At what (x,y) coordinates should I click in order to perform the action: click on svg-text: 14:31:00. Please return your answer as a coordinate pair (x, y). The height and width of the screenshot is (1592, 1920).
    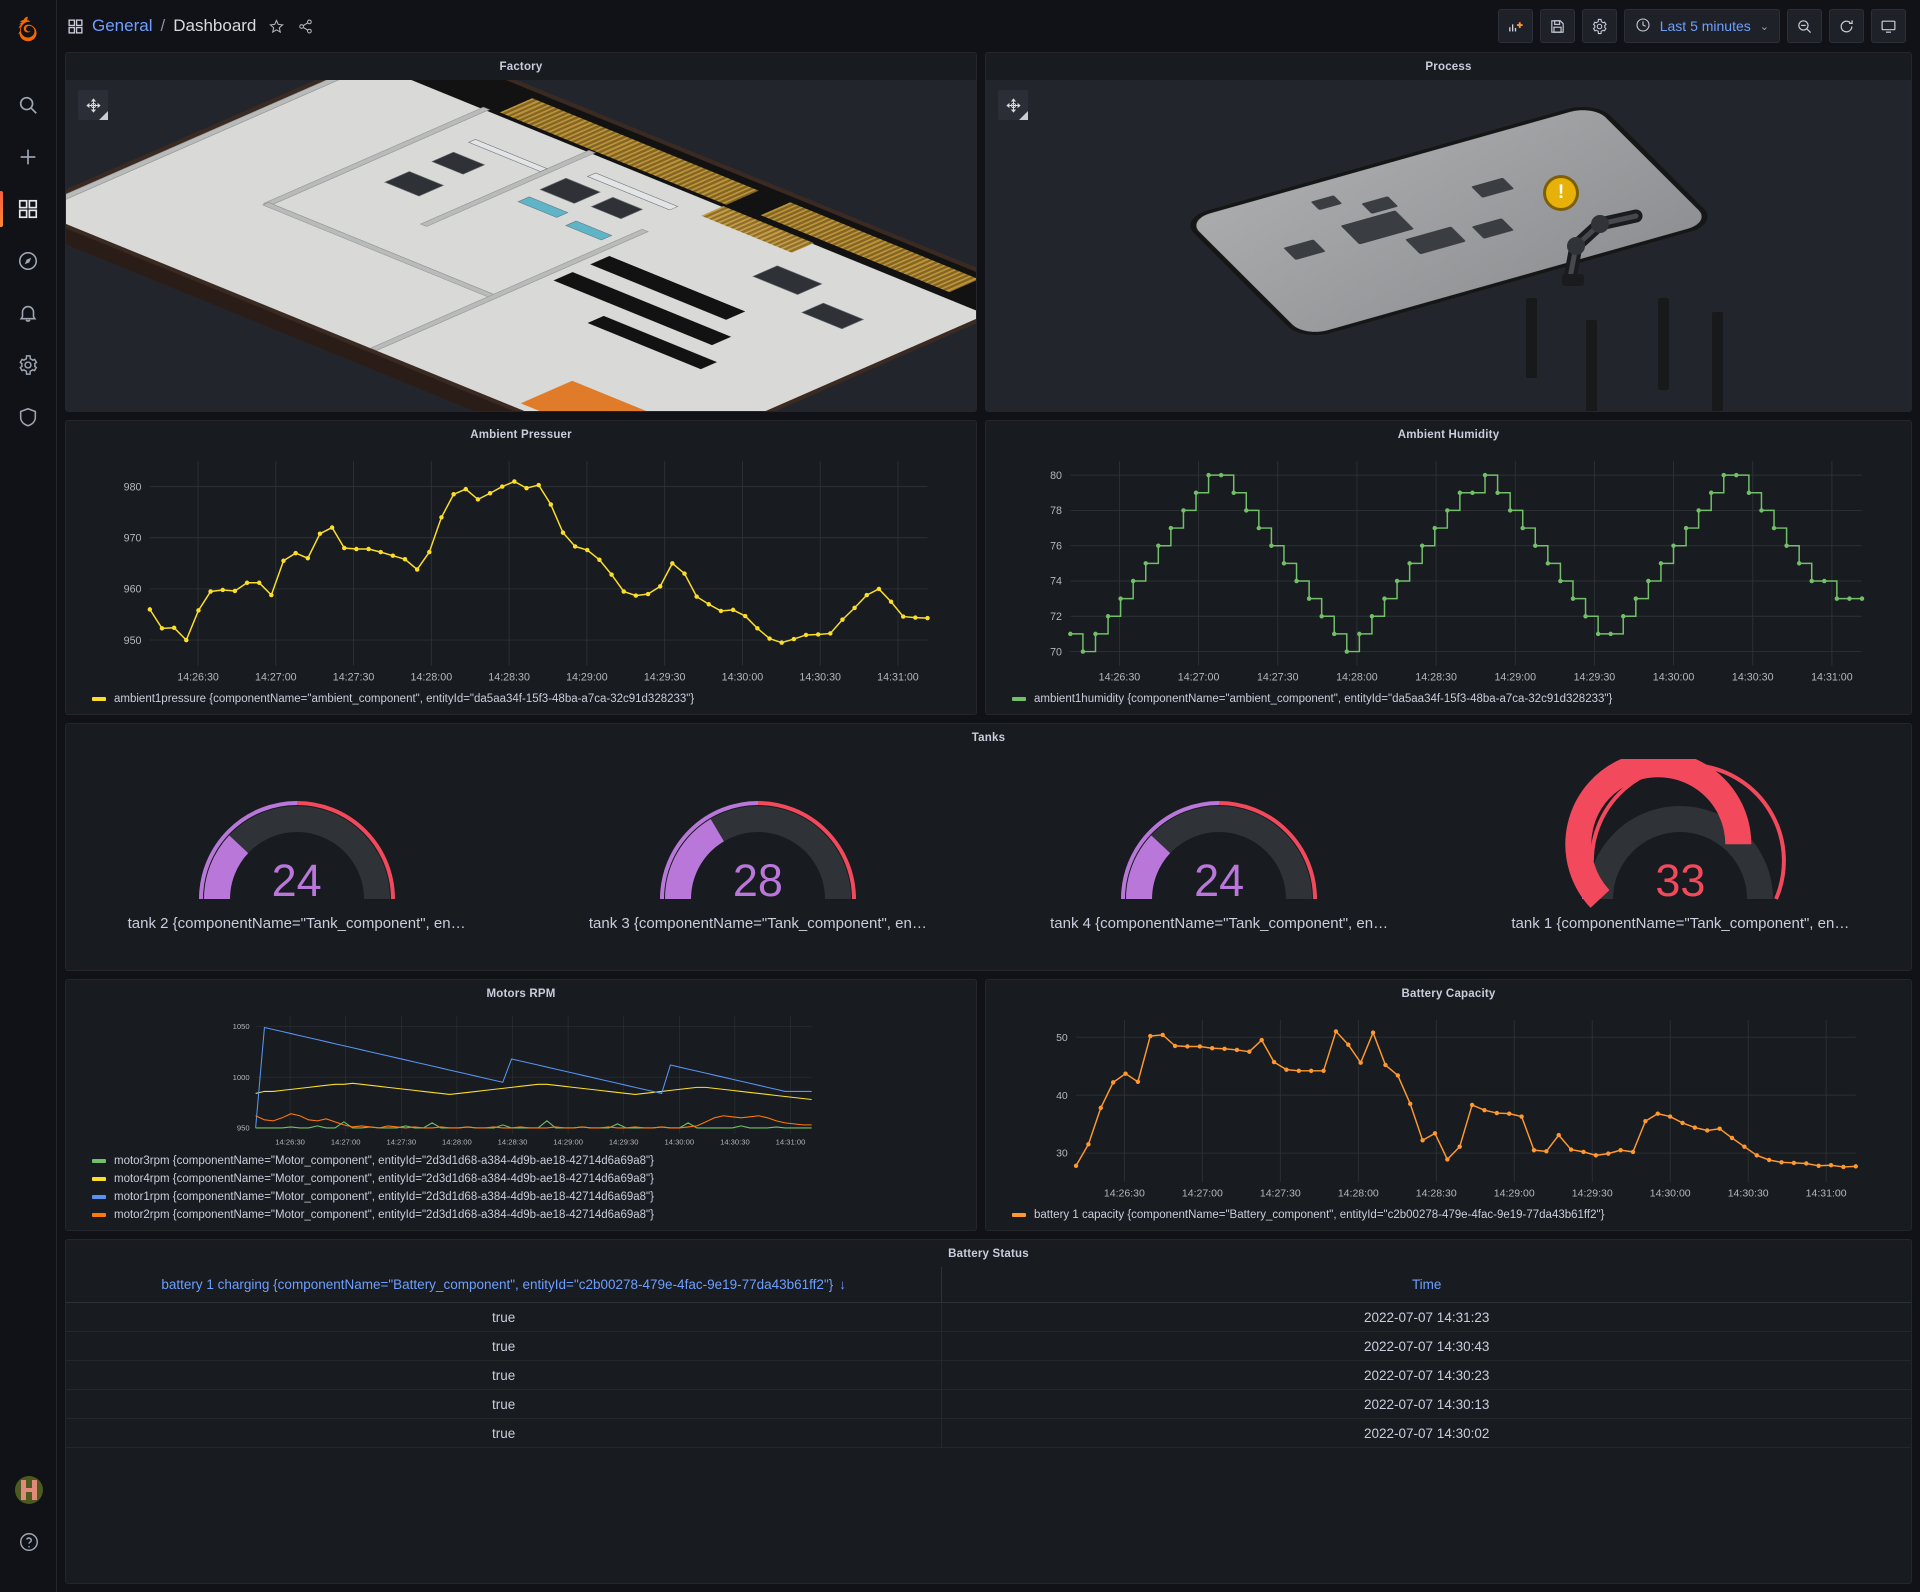
    Looking at the image, I should click on (791, 1142).